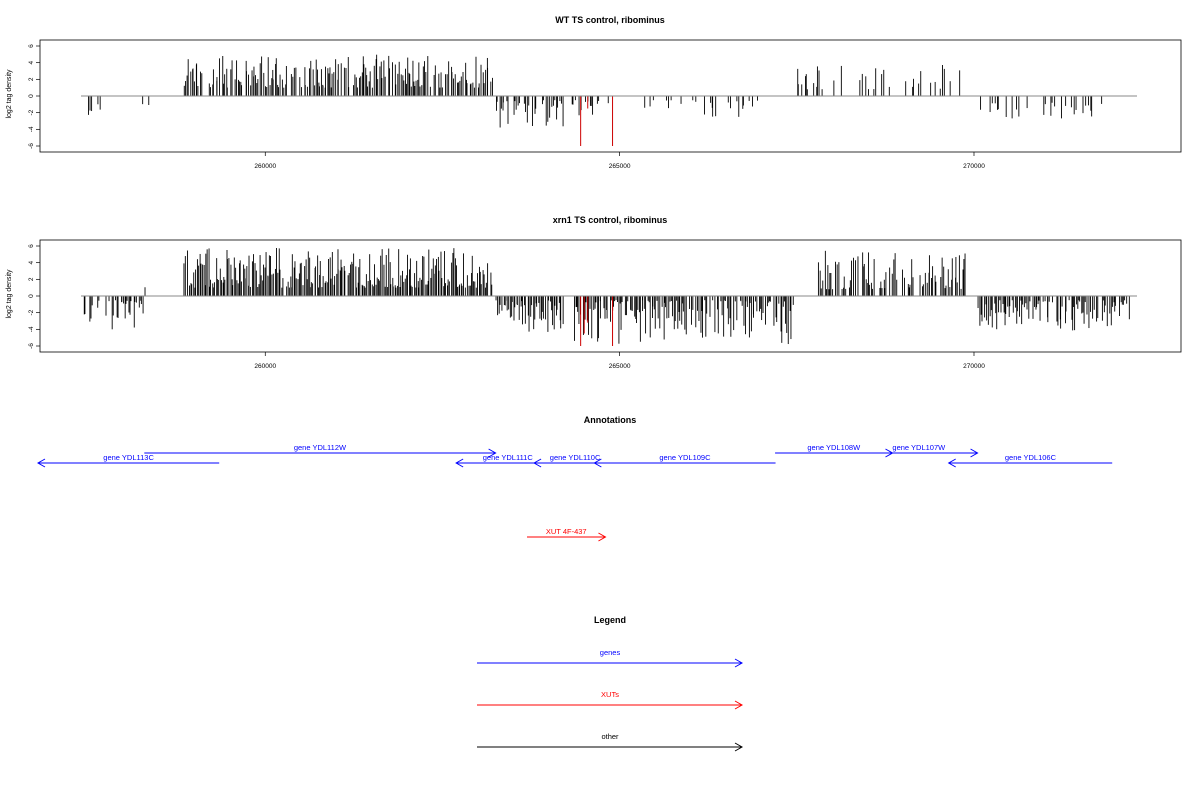  What do you see at coordinates (685, 457) in the screenshot?
I see `gene-arrow-label: gene YDL109C` at bounding box center [685, 457].